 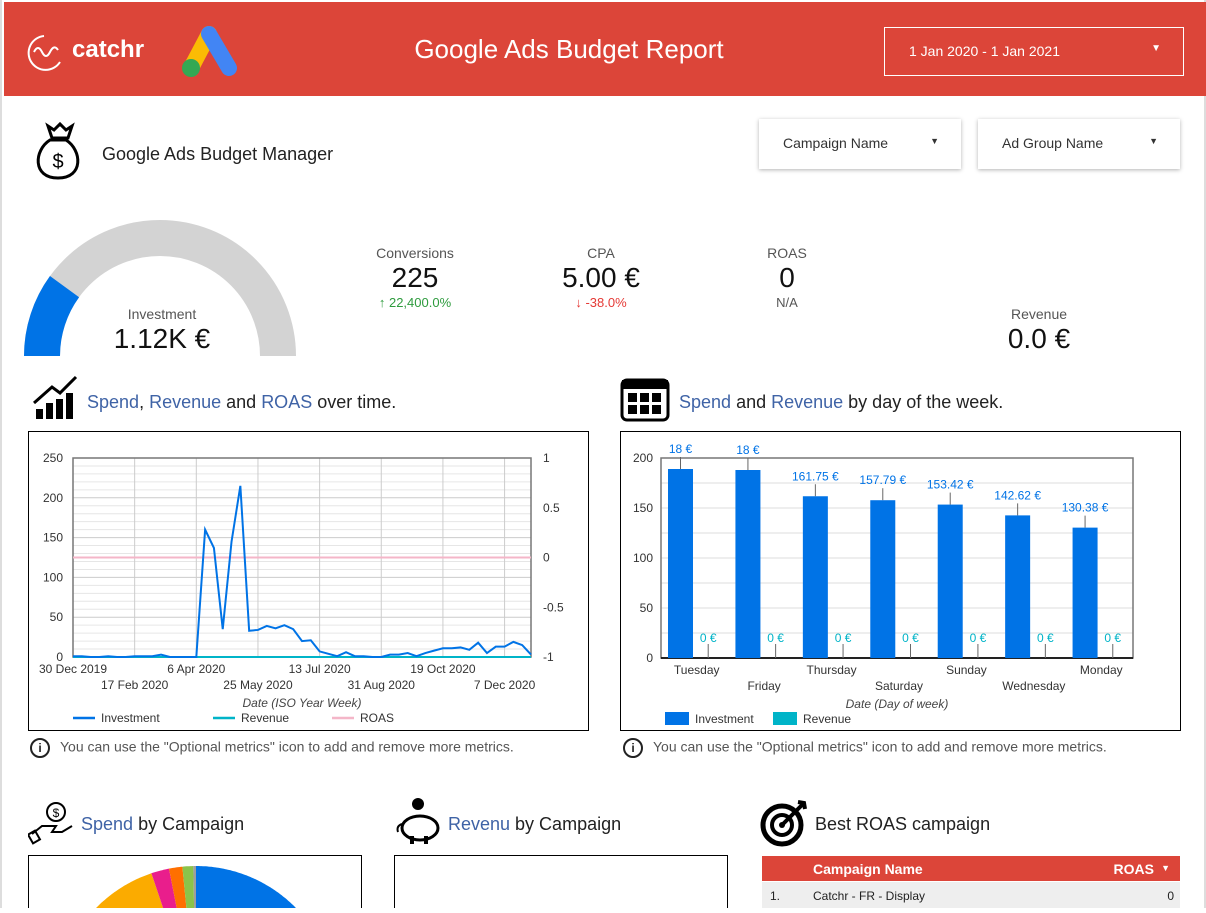 What do you see at coordinates (415, 253) in the screenshot?
I see `kpi-label: Conversions` at bounding box center [415, 253].